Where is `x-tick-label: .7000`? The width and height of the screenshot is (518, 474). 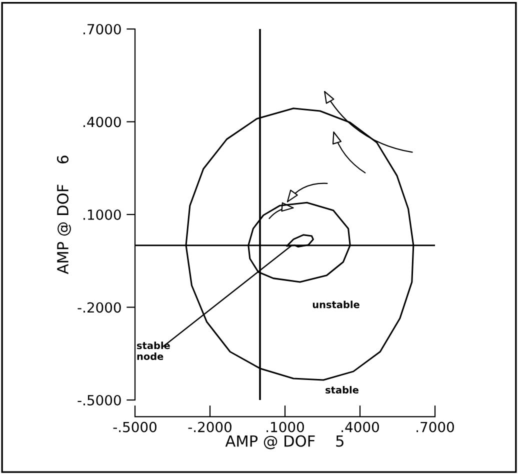 x-tick-label: .7000 is located at coordinates (435, 427).